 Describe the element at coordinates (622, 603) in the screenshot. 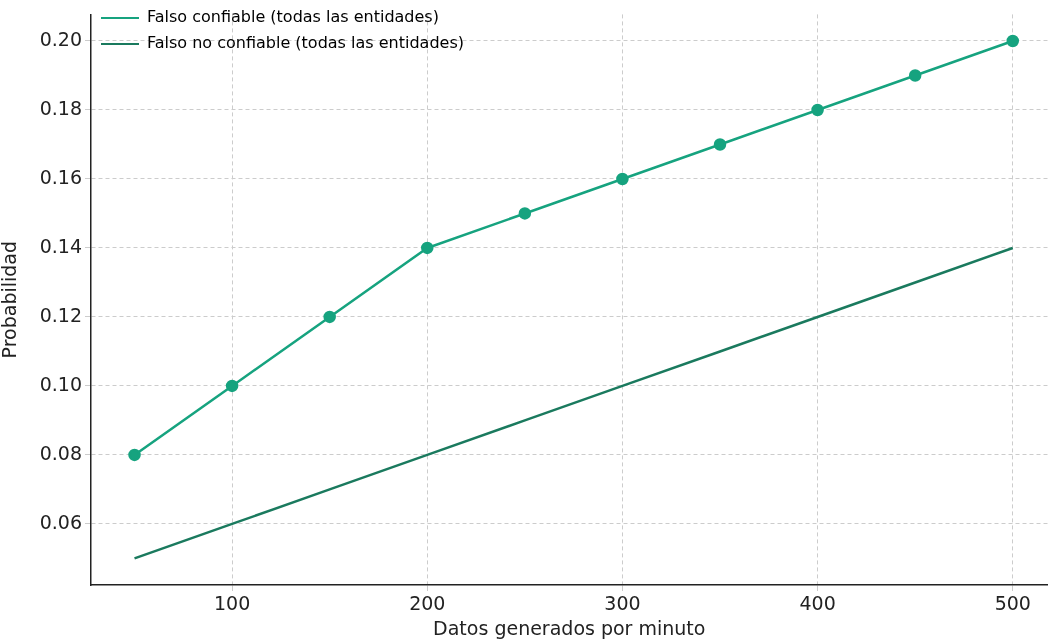

I see `x-tick-label: 300` at that location.